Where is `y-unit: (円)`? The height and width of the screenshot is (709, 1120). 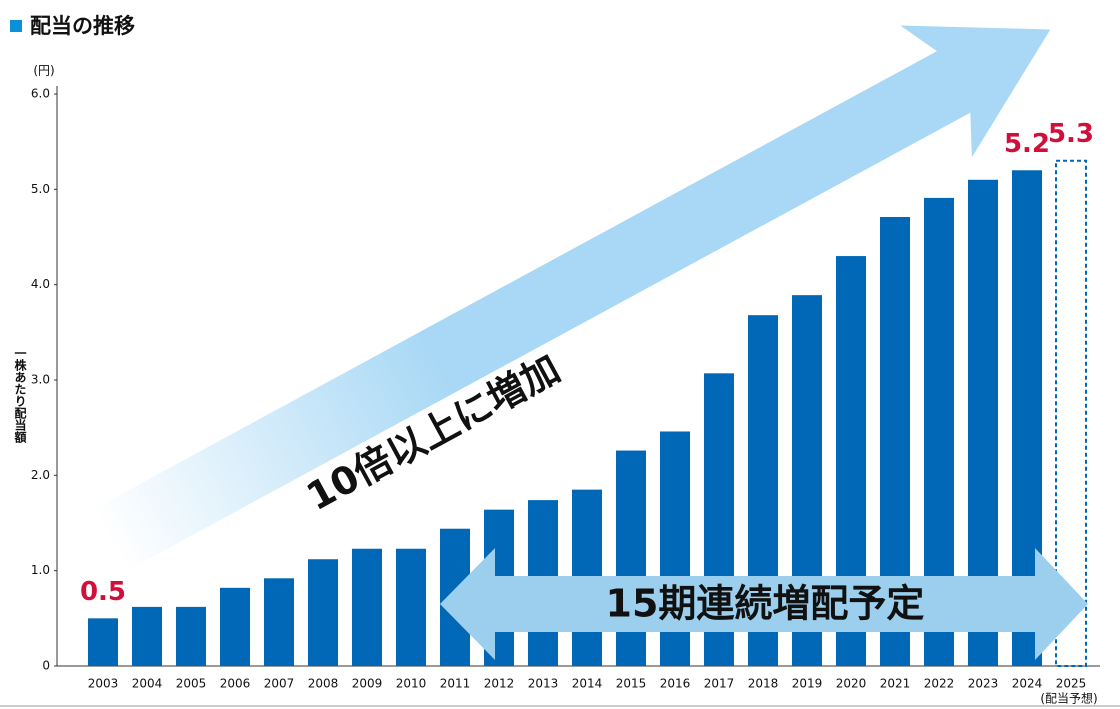
y-unit: (円) is located at coordinates (43, 71).